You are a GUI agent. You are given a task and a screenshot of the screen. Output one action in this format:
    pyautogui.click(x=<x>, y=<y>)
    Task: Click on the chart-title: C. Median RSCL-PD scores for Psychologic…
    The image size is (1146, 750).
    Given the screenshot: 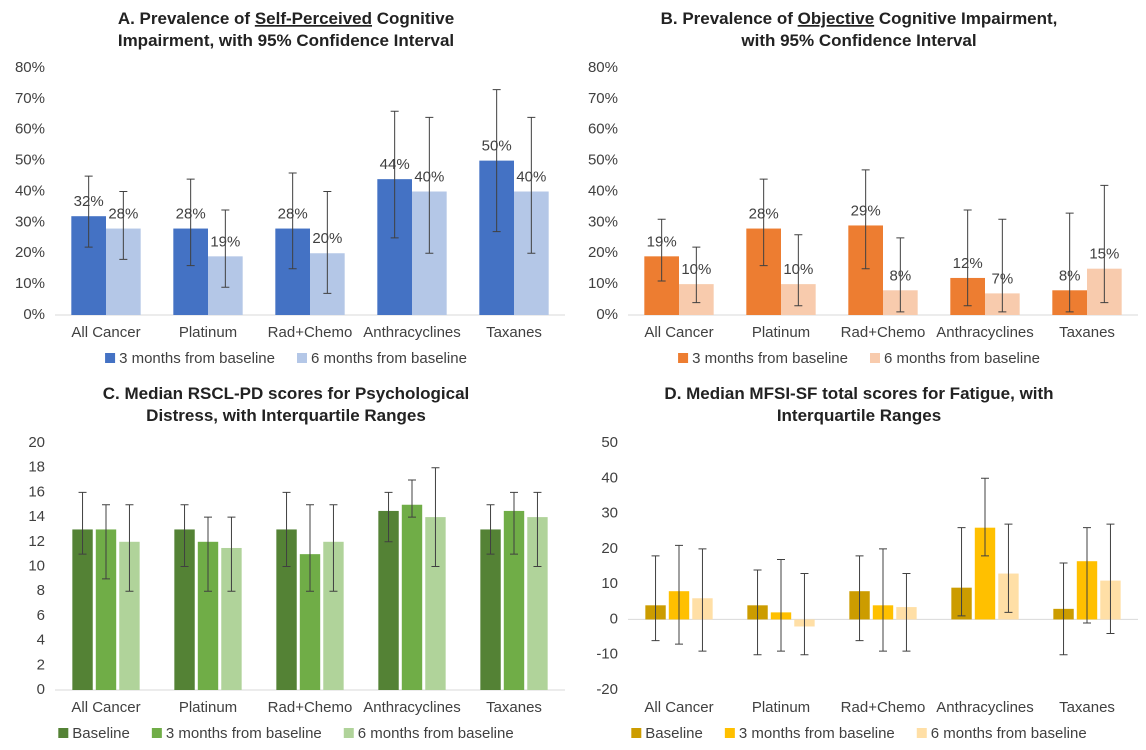 What is the action you would take?
    pyautogui.click(x=286, y=393)
    